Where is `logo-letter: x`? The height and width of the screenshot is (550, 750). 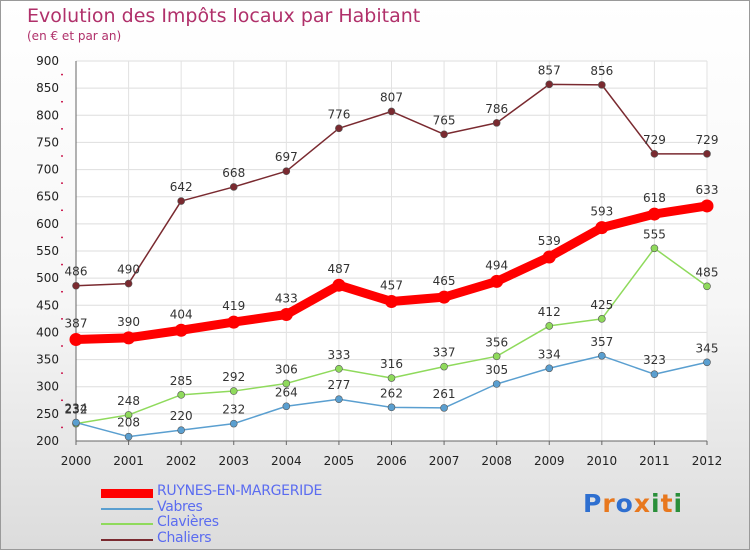
logo-letter: x is located at coordinates (642, 503).